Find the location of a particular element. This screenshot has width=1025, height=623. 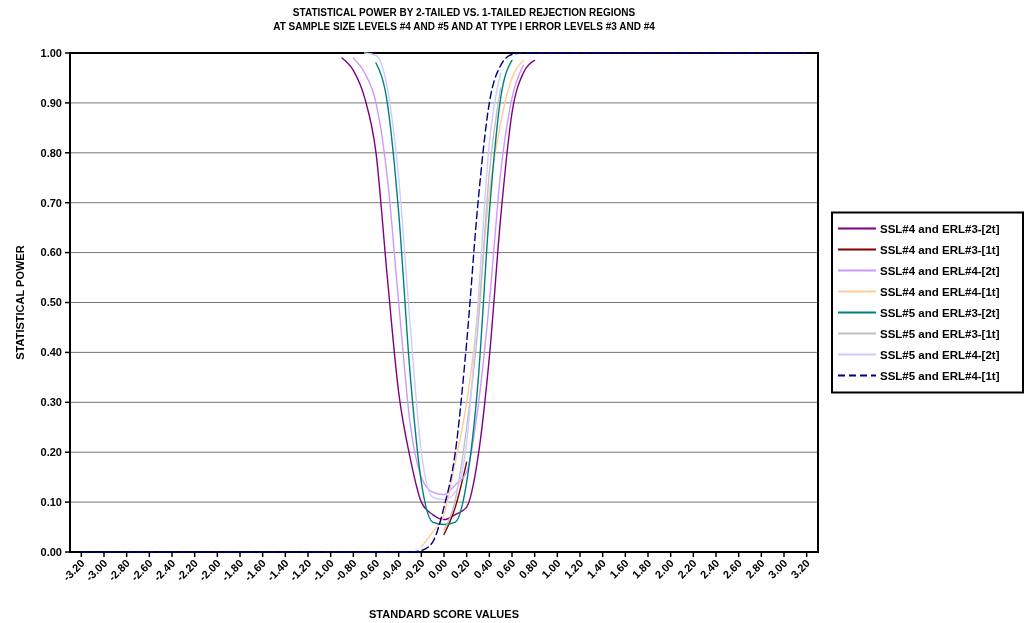

legend-label: SSL#4 and ERL#4-[1t] is located at coordinates (940, 291).